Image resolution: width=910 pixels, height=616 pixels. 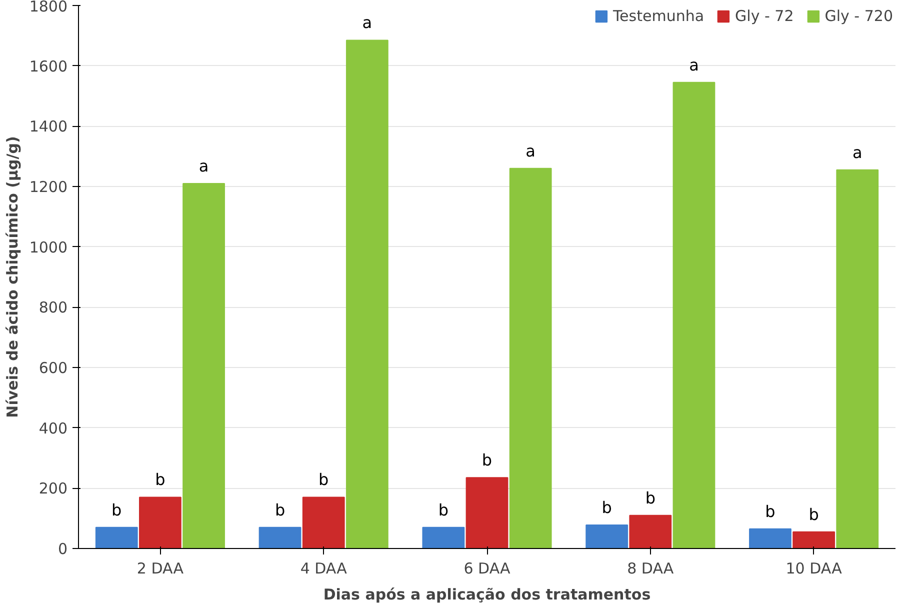 What do you see at coordinates (63, 549) in the screenshot?
I see `y-tick-label: 0` at bounding box center [63, 549].